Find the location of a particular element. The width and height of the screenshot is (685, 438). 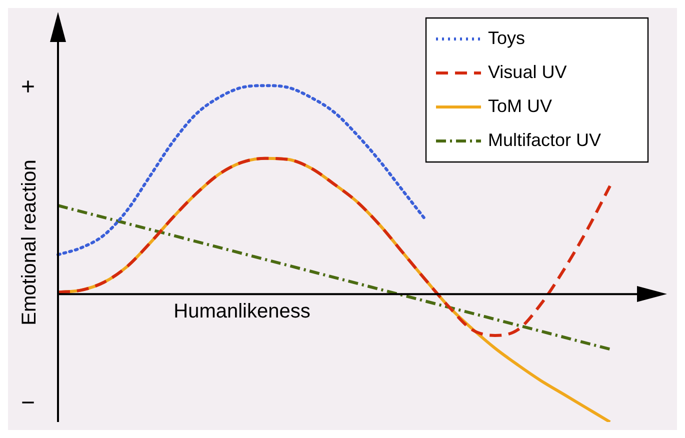

x-axis-title: Humanlikeness is located at coordinates (242, 311).